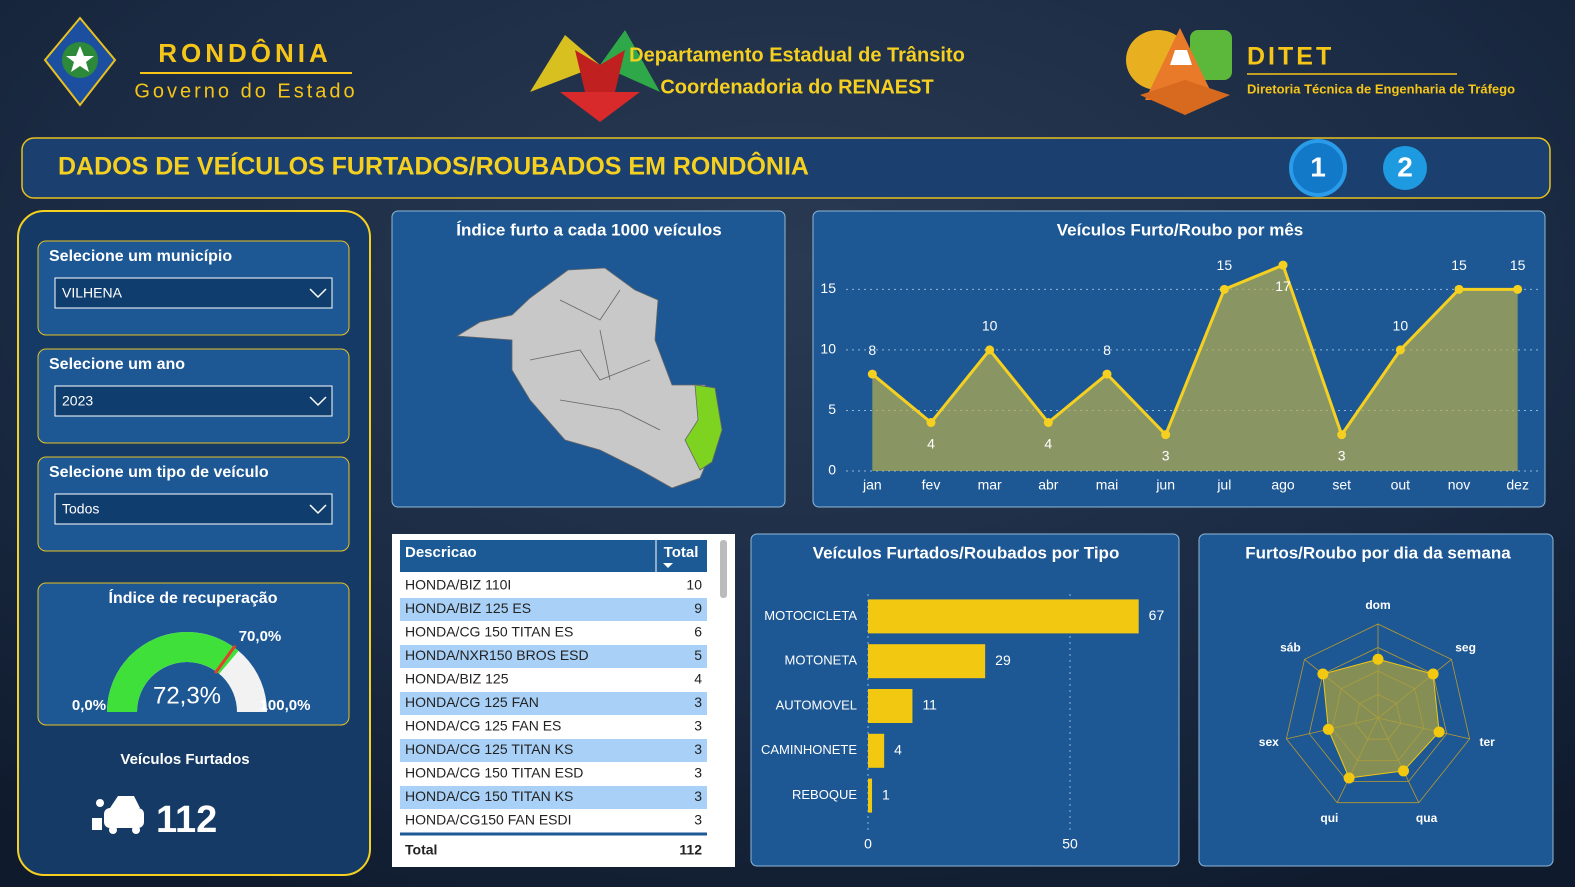 The image size is (1575, 887). What do you see at coordinates (1165, 485) in the screenshot?
I see `x-tick-label: jun` at bounding box center [1165, 485].